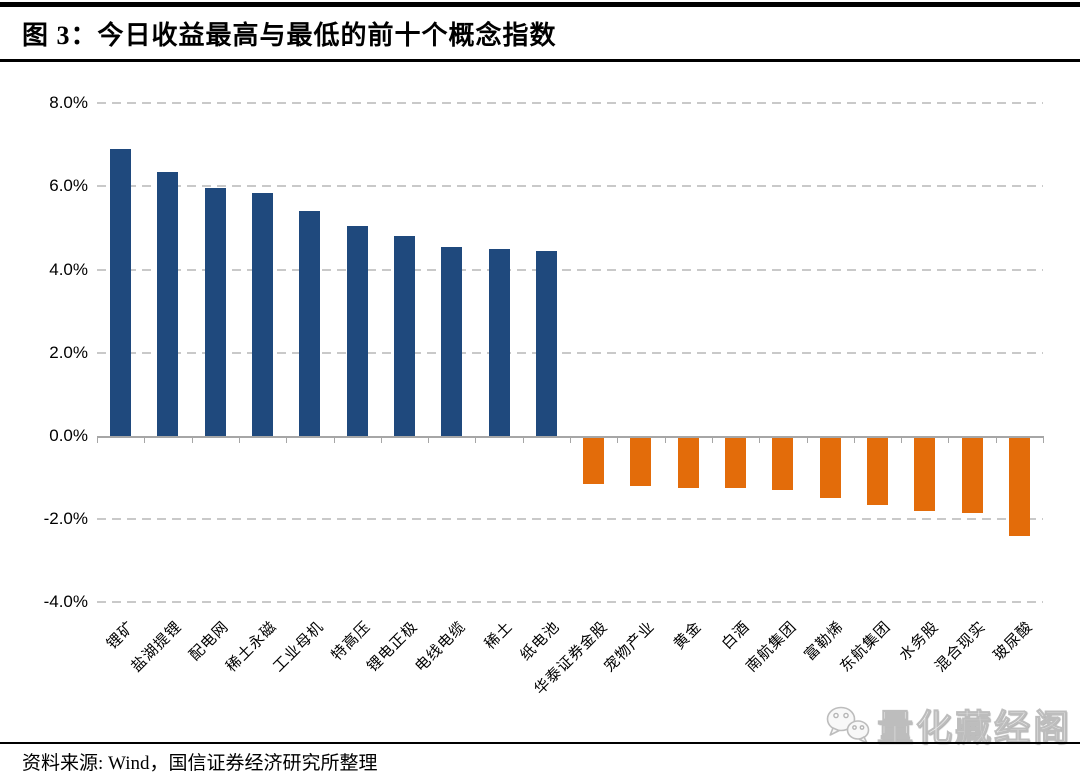  What do you see at coordinates (157, 647) in the screenshot?
I see `x-axis-category-label: 盐湖提锂` at bounding box center [157, 647].